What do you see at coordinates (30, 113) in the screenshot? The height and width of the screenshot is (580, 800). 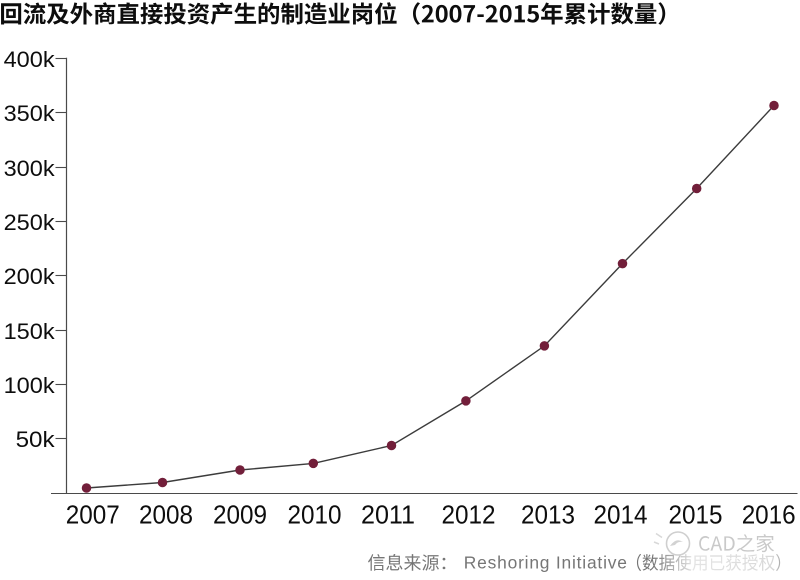 I see `svg-text: 350k` at bounding box center [30, 113].